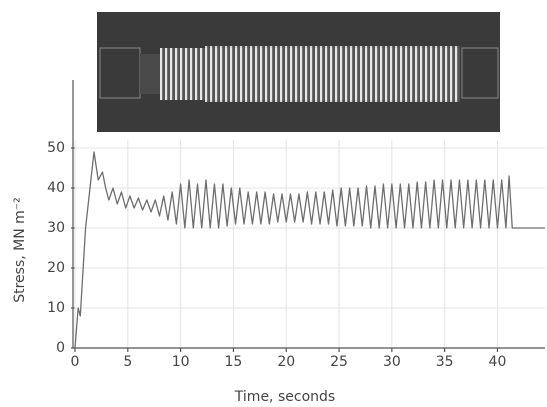  Describe the element at coordinates (181, 362) in the screenshot. I see `x-tick-label: 10` at that location.